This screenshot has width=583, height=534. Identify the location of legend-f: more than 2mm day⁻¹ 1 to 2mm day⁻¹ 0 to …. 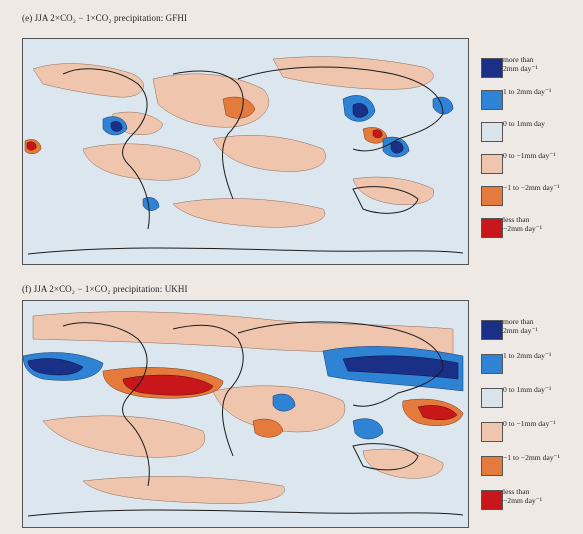
(532, 418).